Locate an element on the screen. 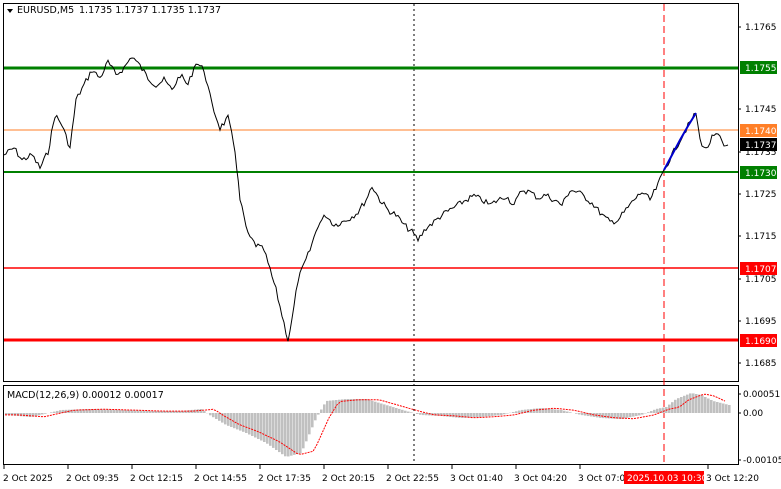 This screenshot has width=781, height=489. price-axis-label: 1.1725 is located at coordinates (761, 195).